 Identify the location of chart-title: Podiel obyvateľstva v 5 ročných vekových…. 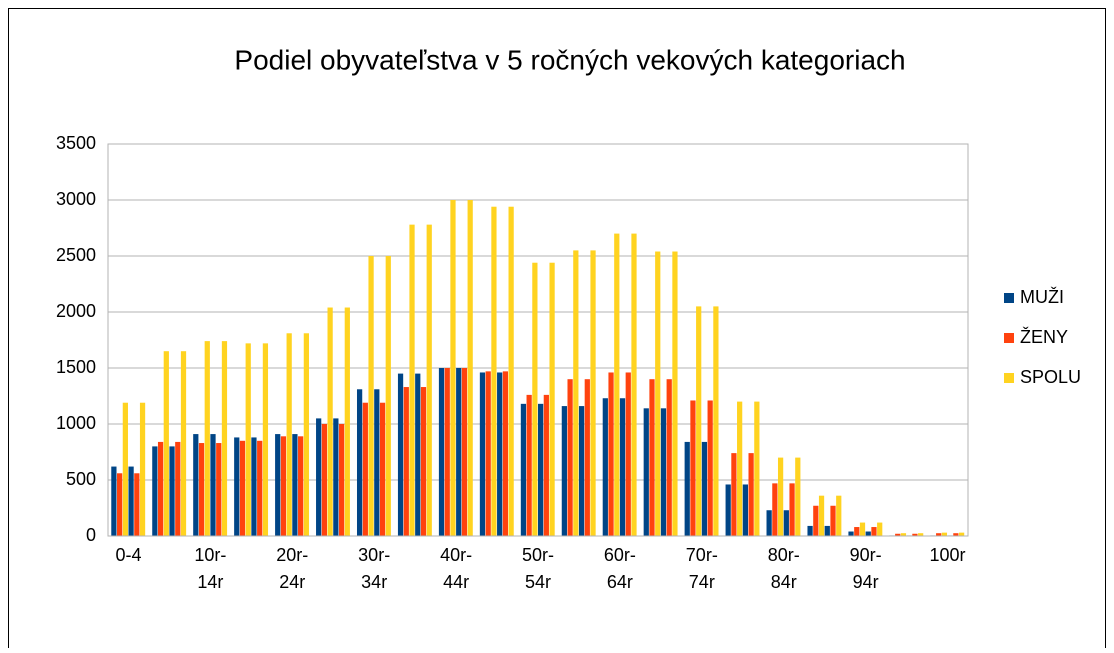
(569, 59).